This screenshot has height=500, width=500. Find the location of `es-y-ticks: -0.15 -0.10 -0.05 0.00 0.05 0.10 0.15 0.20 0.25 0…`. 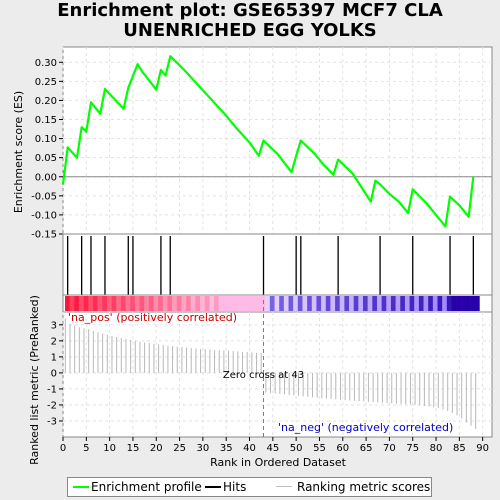

es-y-ticks: -0.15 -0.10 -0.05 0.00 0.05 0.10 0.15 0.20 0.25 0… is located at coordinates (47, 149).